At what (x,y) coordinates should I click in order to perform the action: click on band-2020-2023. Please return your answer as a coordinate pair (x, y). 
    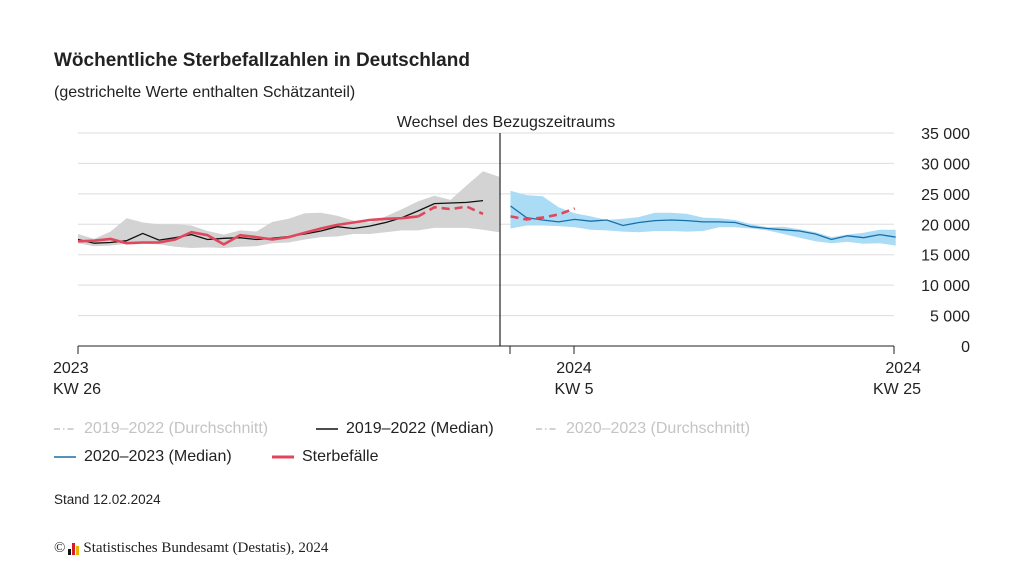
    Looking at the image, I should click on (703, 218).